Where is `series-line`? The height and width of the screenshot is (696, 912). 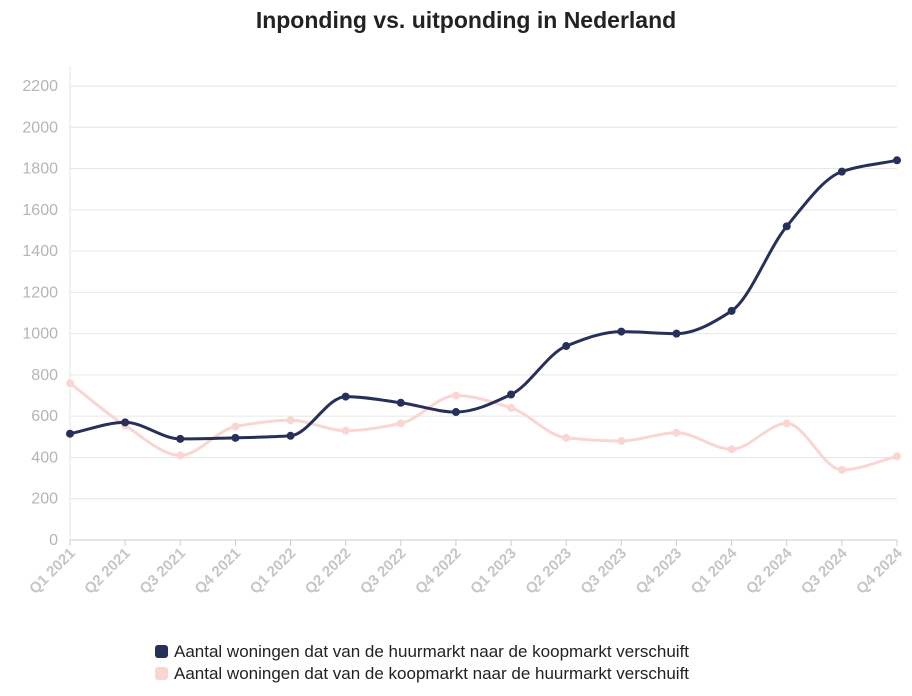
series-line is located at coordinates (483, 426).